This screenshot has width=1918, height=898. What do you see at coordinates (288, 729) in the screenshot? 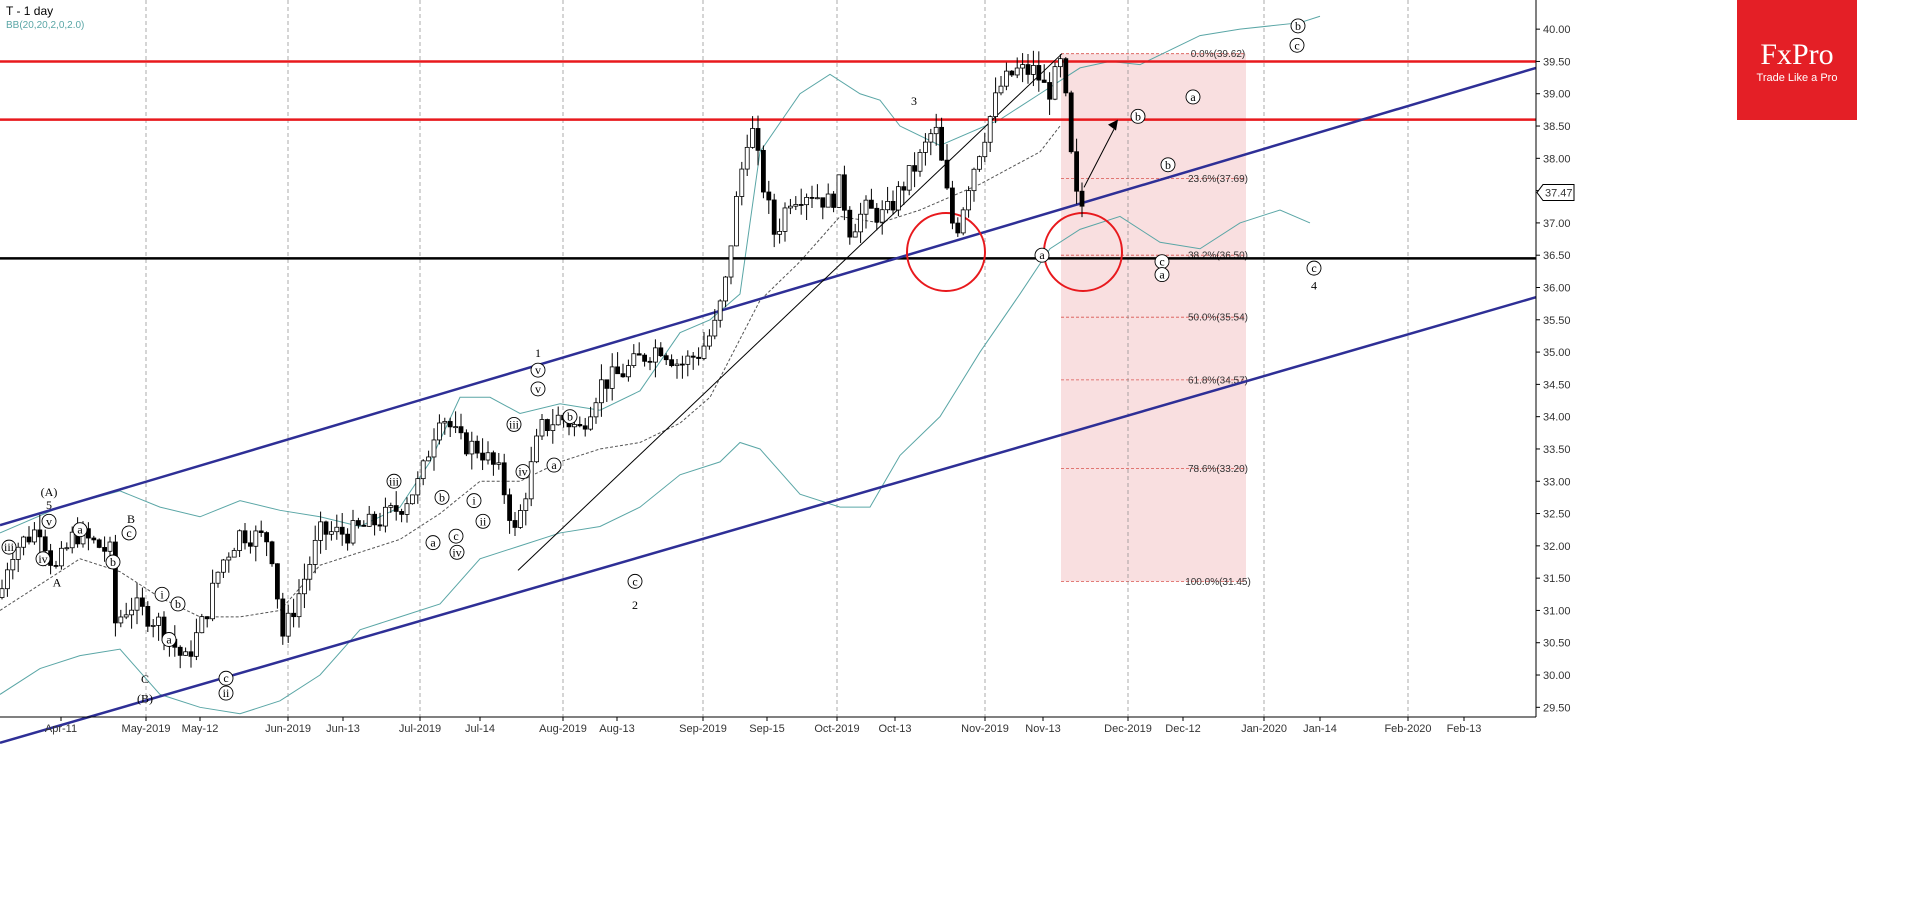
I see `time-tick-label: Jun-2019` at bounding box center [288, 729].